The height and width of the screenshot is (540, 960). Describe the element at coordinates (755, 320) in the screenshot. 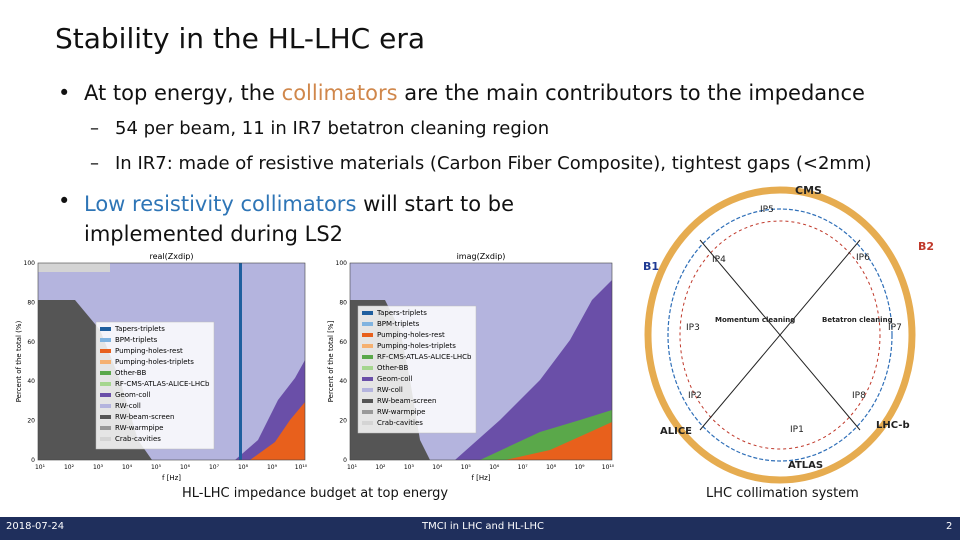

I see `ring-label: Momentum cleaning` at that location.